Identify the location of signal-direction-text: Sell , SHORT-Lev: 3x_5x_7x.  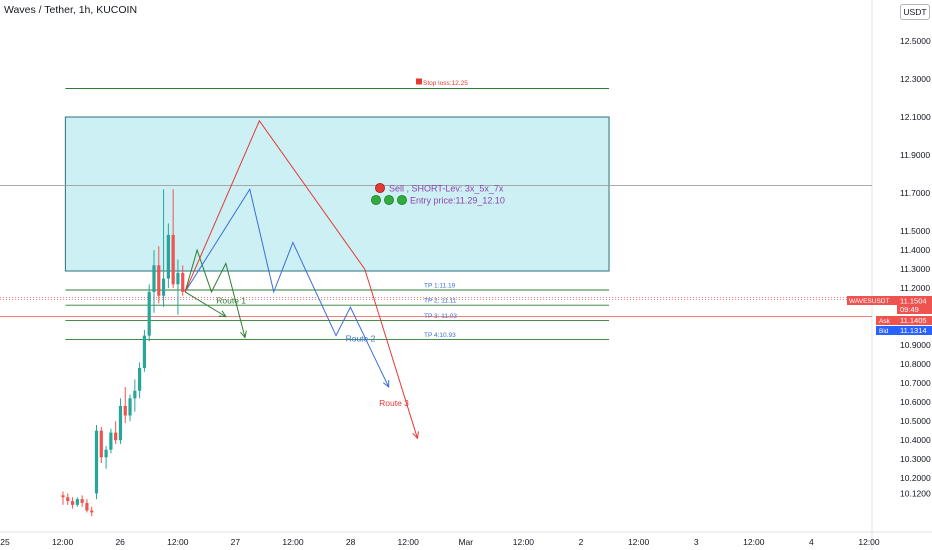
(446, 189).